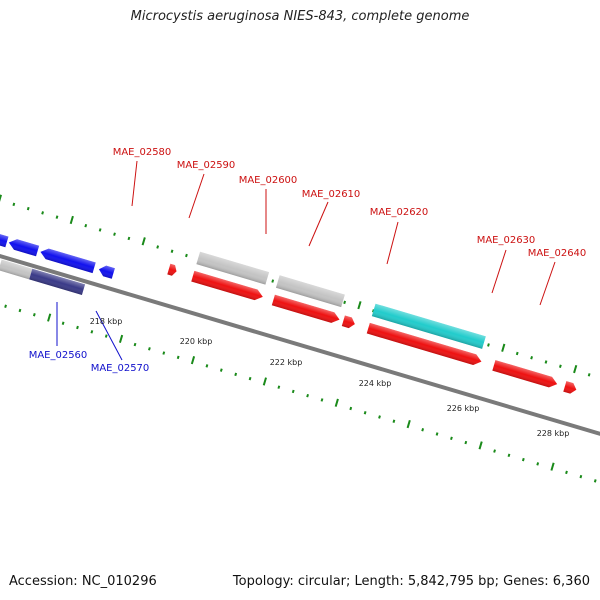  What do you see at coordinates (331, 194) in the screenshot?
I see `gene-label-mae-02610: MAE_02610` at bounding box center [331, 194].